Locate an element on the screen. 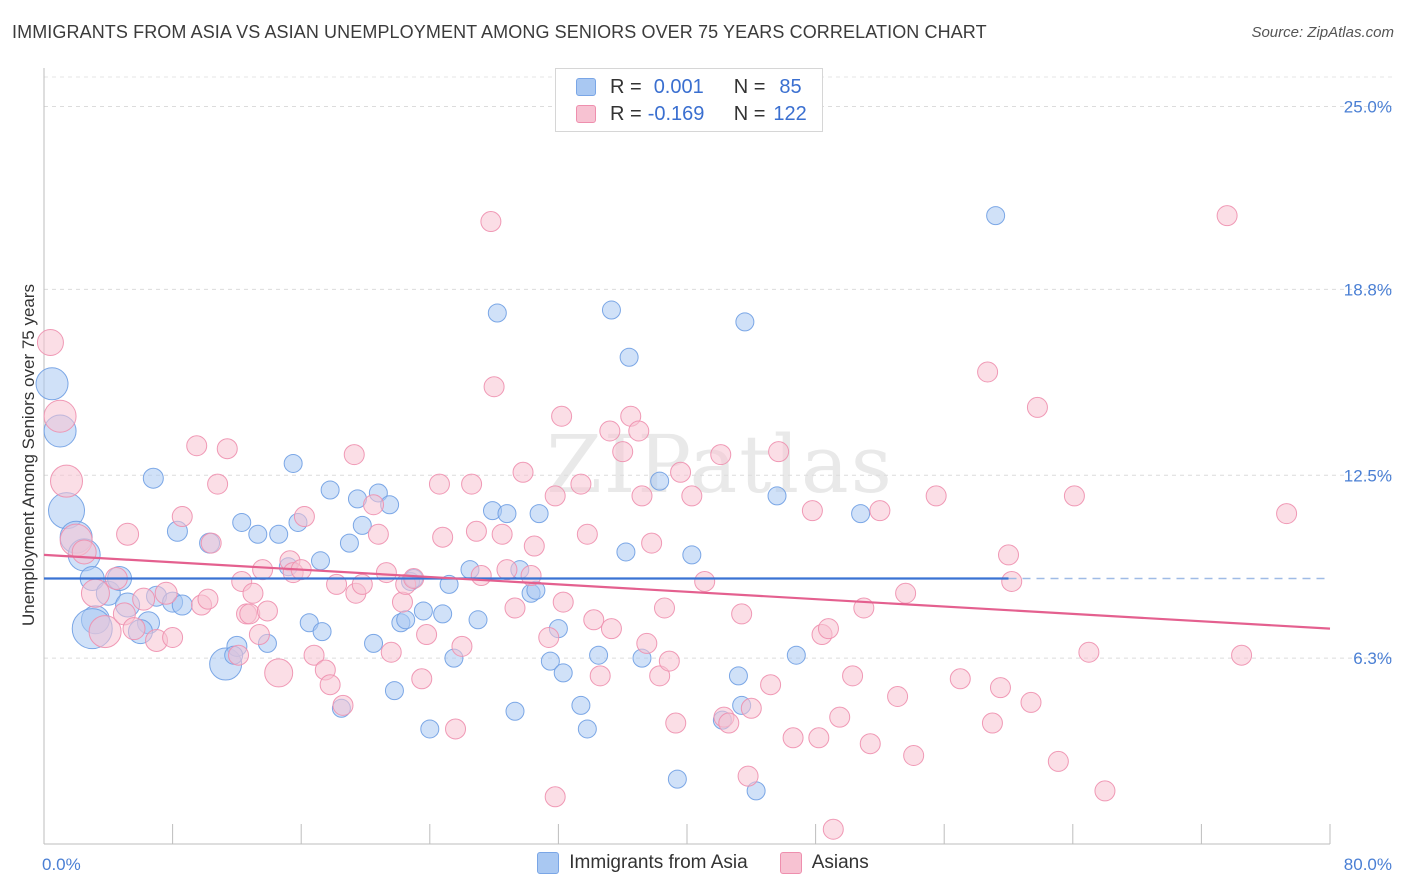 The image size is (1406, 892). legend-n-value: 122 is located at coordinates (790, 113).